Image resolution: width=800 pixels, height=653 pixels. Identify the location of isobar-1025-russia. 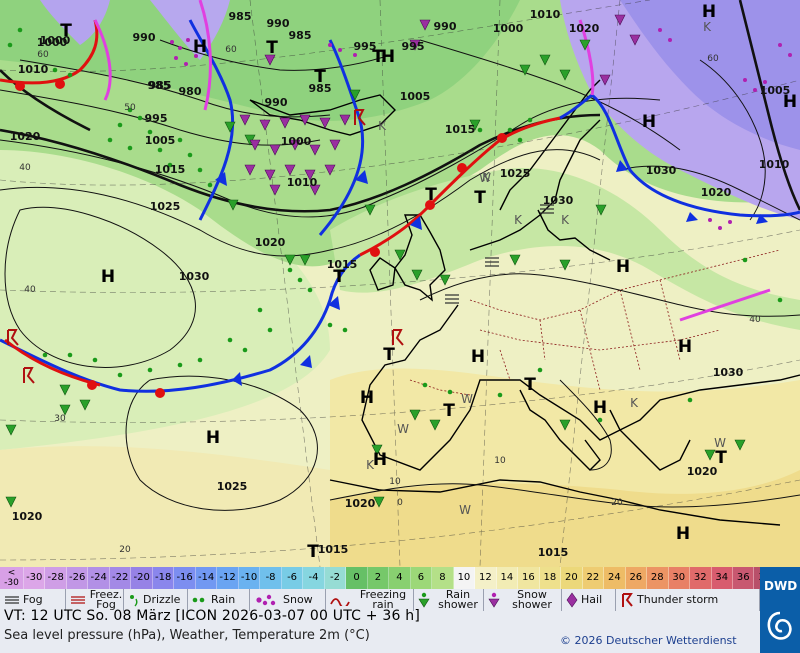
(732, 140).